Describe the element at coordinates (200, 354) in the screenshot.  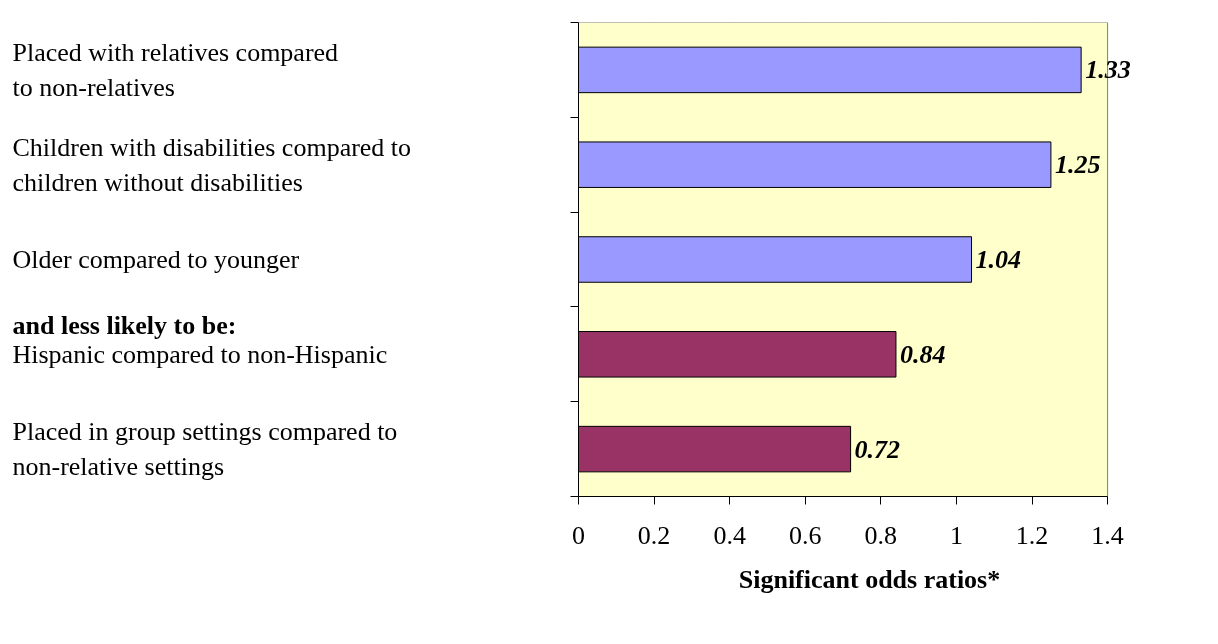
I see `y-tick-label: Hispanic compared to non-Hispanic` at that location.